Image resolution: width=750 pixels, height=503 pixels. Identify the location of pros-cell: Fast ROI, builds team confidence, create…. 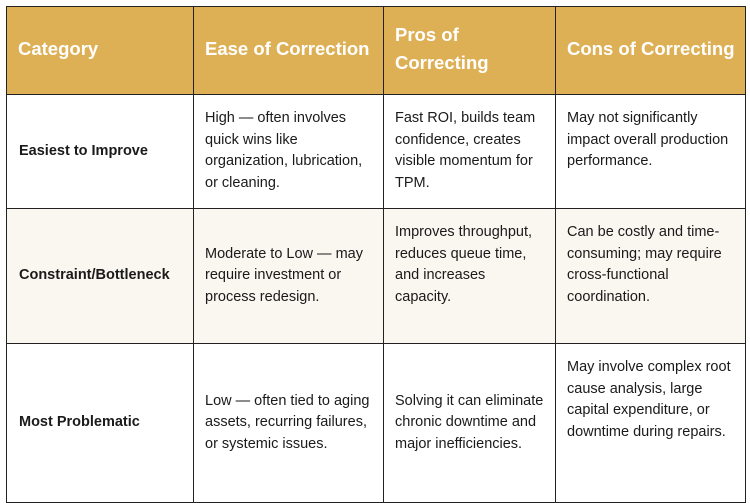
(469, 151).